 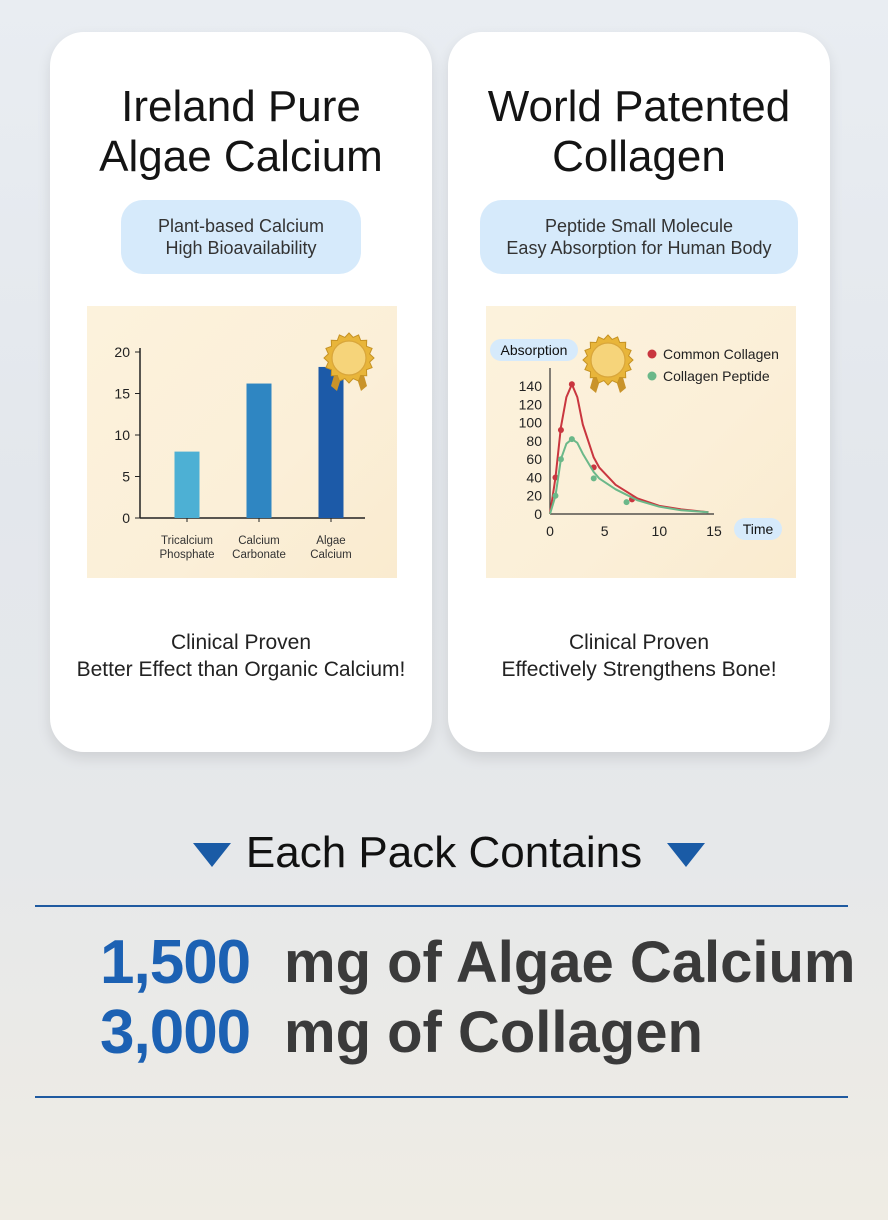 I want to click on ylabel-pill, so click(x=534, y=350).